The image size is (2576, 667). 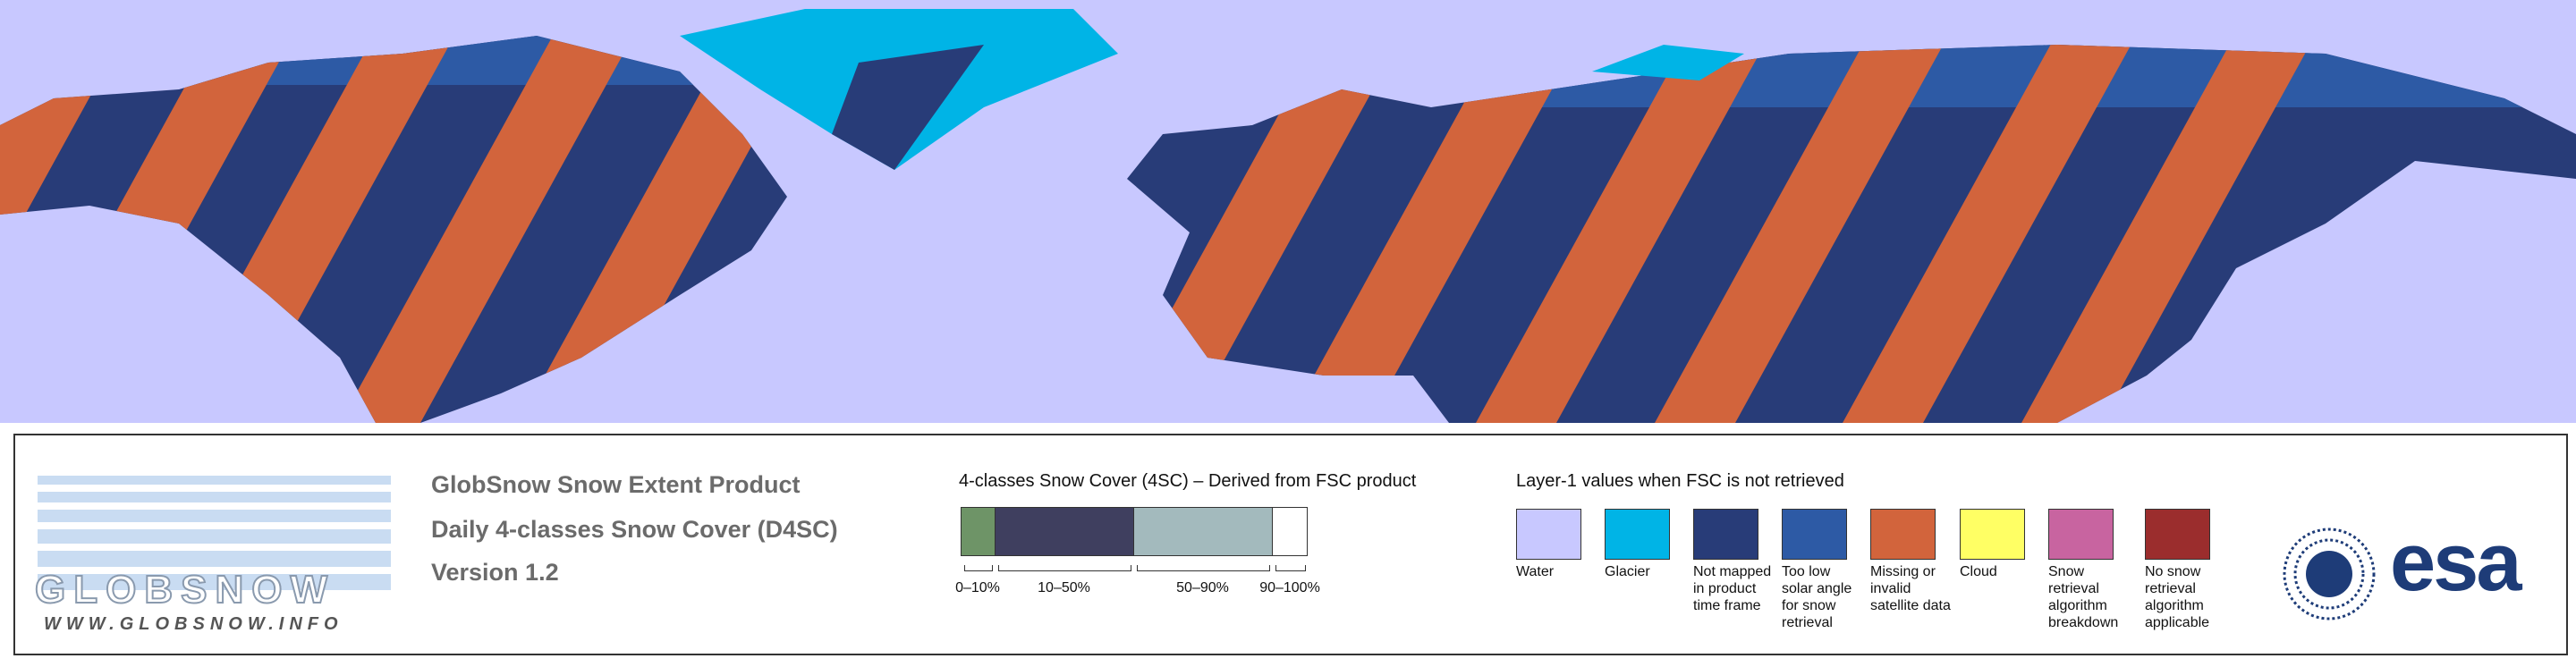 What do you see at coordinates (1202, 587) in the screenshot?
I see `class-label: 50–90%` at bounding box center [1202, 587].